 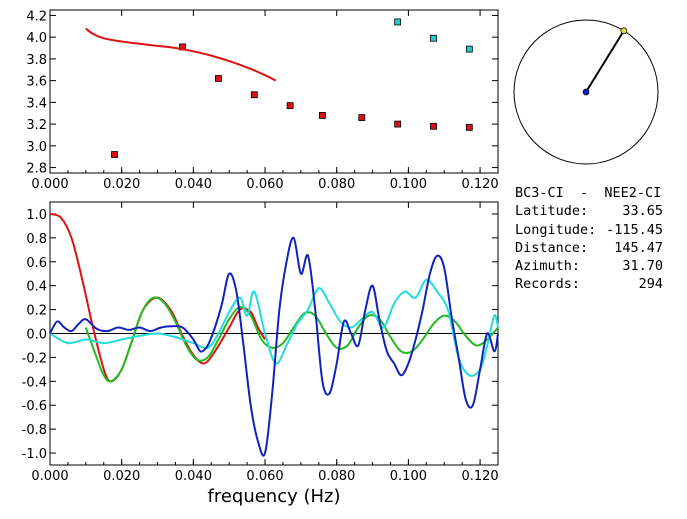 I want to click on bot-y-tick-label: 0.2, so click(x=36, y=311).